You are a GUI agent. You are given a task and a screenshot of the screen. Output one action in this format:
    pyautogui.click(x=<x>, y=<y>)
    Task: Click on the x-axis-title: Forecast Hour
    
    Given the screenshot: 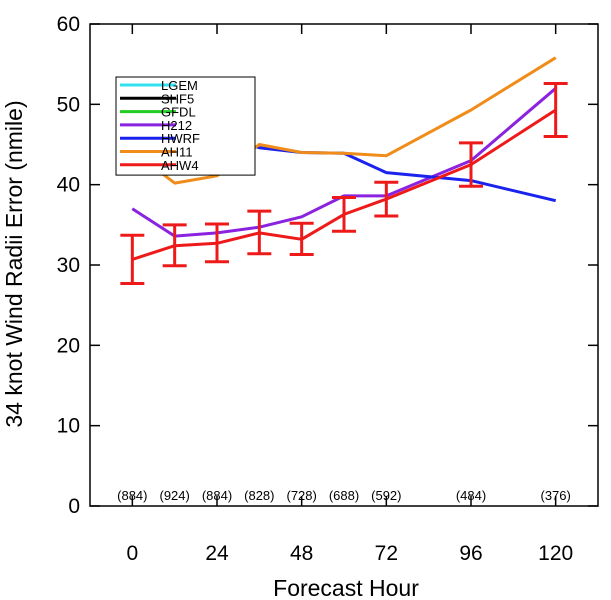 What is the action you would take?
    pyautogui.click(x=346, y=587)
    